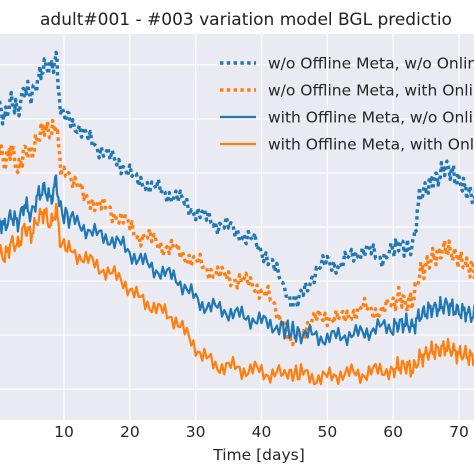  I want to click on x-tick-label-6: 70, so click(459, 432).